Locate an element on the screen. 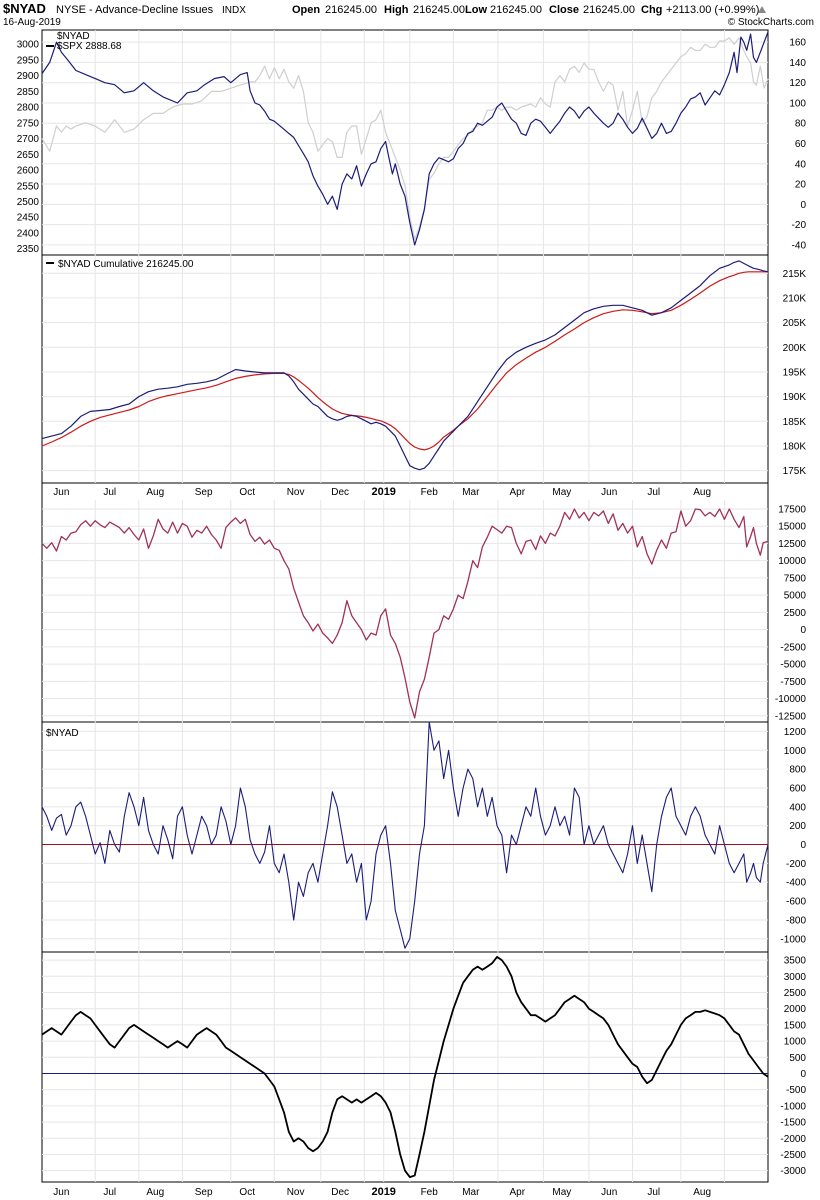 The height and width of the screenshot is (1200, 820). date: 16-Aug-2019 is located at coordinates (32, 22).